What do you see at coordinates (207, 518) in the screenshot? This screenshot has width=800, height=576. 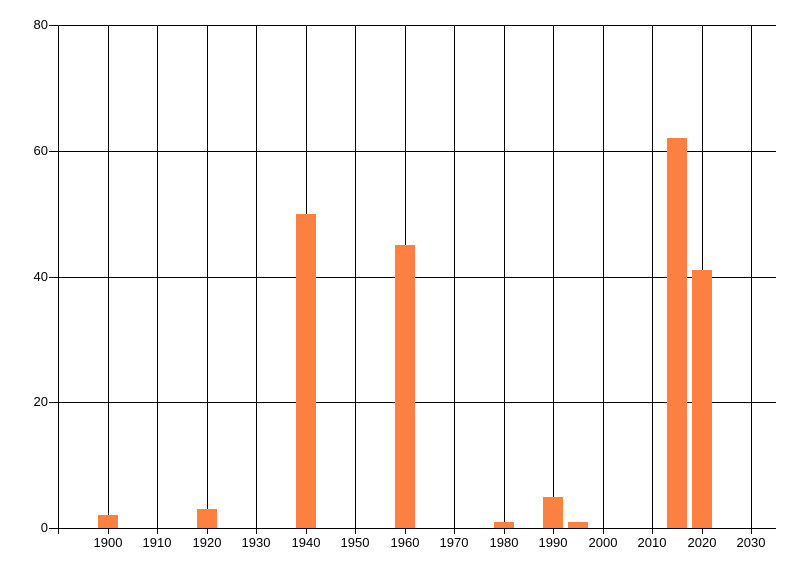 I see `bar-1920` at bounding box center [207, 518].